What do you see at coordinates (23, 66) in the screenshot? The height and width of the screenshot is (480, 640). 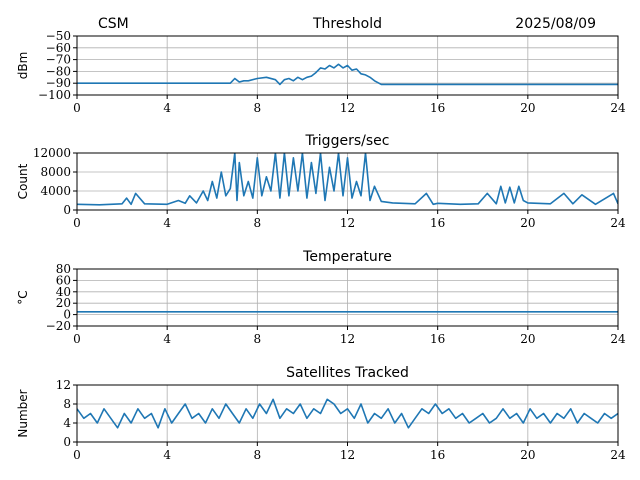 I see `y-axis-label: dBm` at bounding box center [23, 66].